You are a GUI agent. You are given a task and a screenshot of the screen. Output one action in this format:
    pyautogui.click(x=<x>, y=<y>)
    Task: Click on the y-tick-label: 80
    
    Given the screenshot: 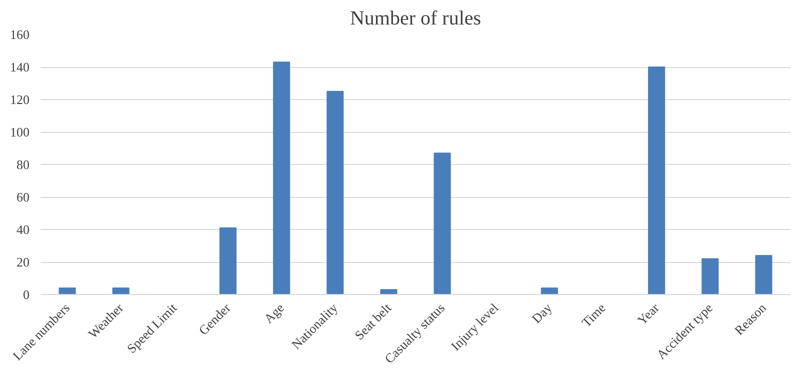 What is the action you would take?
    pyautogui.click(x=23, y=164)
    